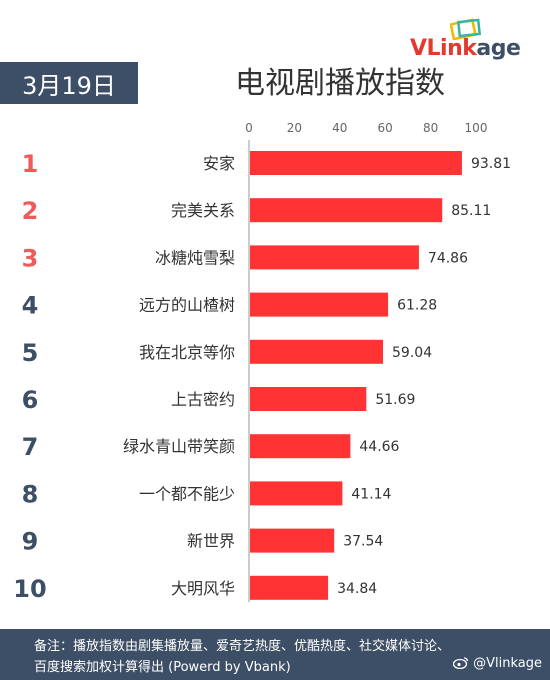  I want to click on date-badge: 3月19日, so click(69, 83).